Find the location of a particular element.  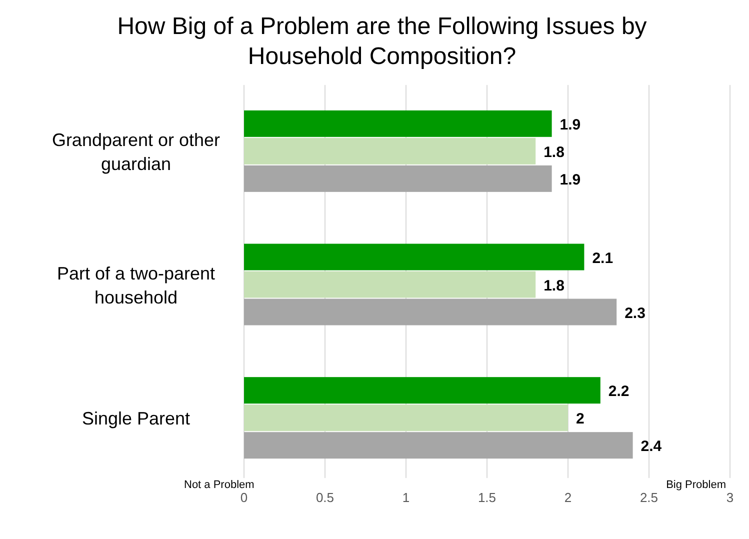

x-tick-label: 2 is located at coordinates (568, 497).